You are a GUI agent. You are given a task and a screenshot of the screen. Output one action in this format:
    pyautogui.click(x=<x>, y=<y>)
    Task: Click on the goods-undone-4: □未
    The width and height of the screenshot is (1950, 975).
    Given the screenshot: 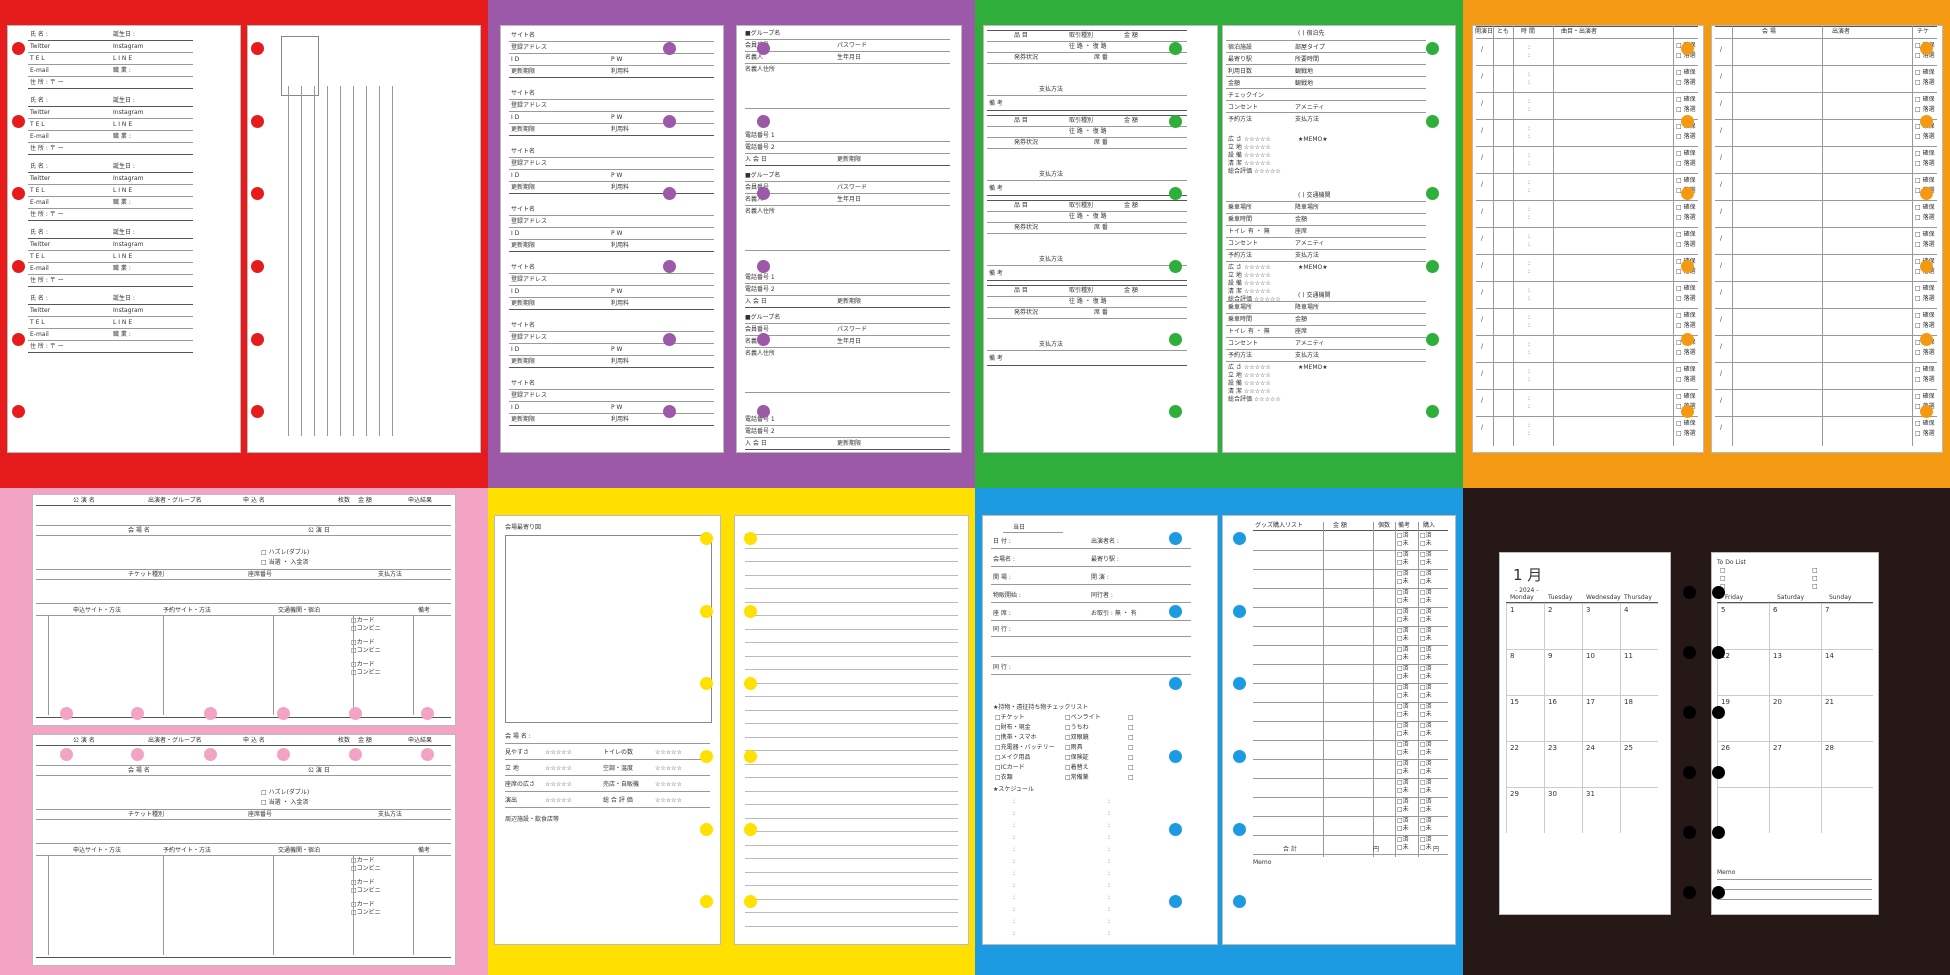 What is the action you would take?
    pyautogui.click(x=1403, y=619)
    